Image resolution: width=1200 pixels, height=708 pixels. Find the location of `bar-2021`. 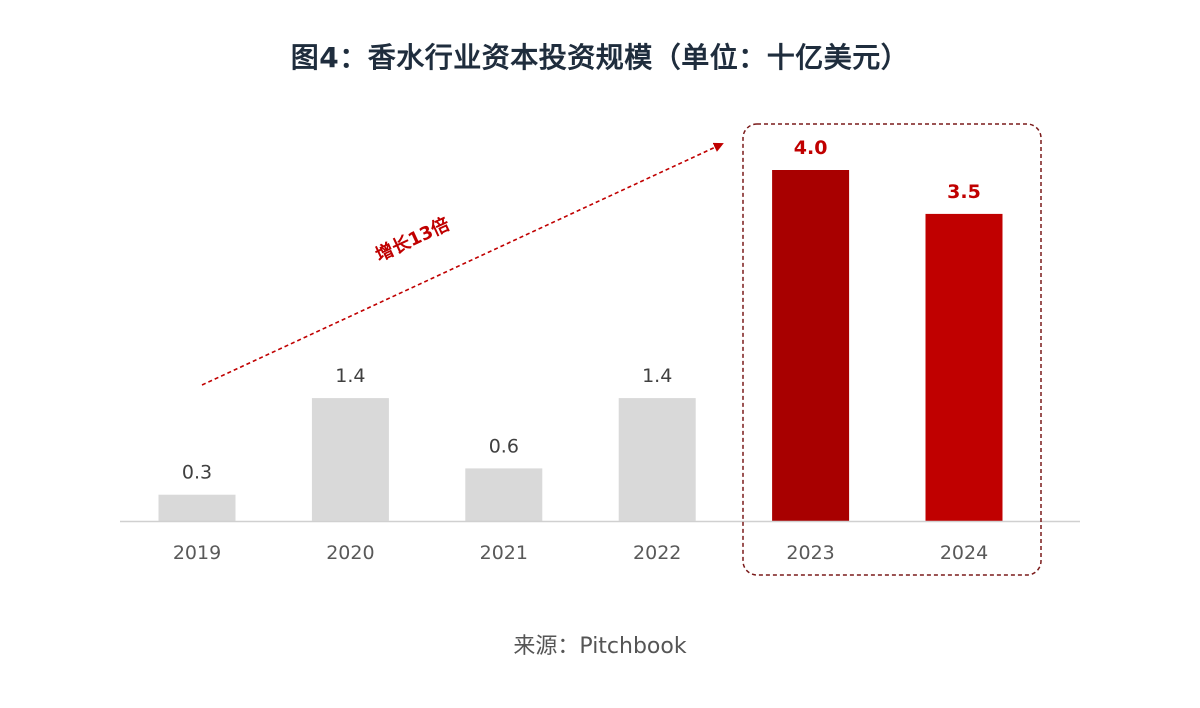

bar-2021 is located at coordinates (504, 494).